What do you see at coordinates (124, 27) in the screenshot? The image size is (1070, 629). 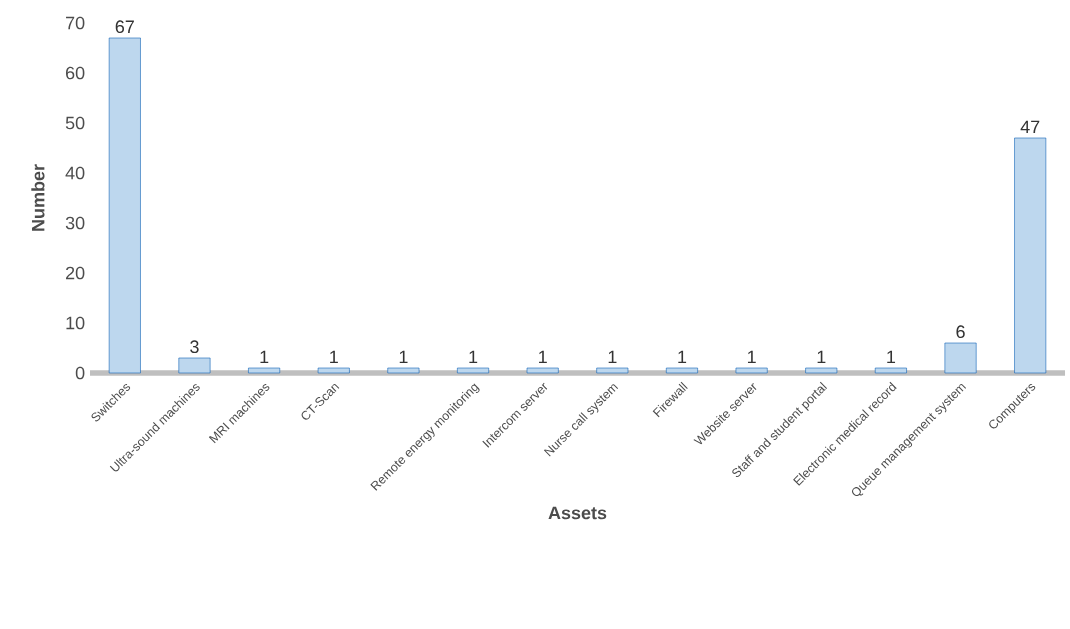 I see `data-label: 67` at bounding box center [124, 27].